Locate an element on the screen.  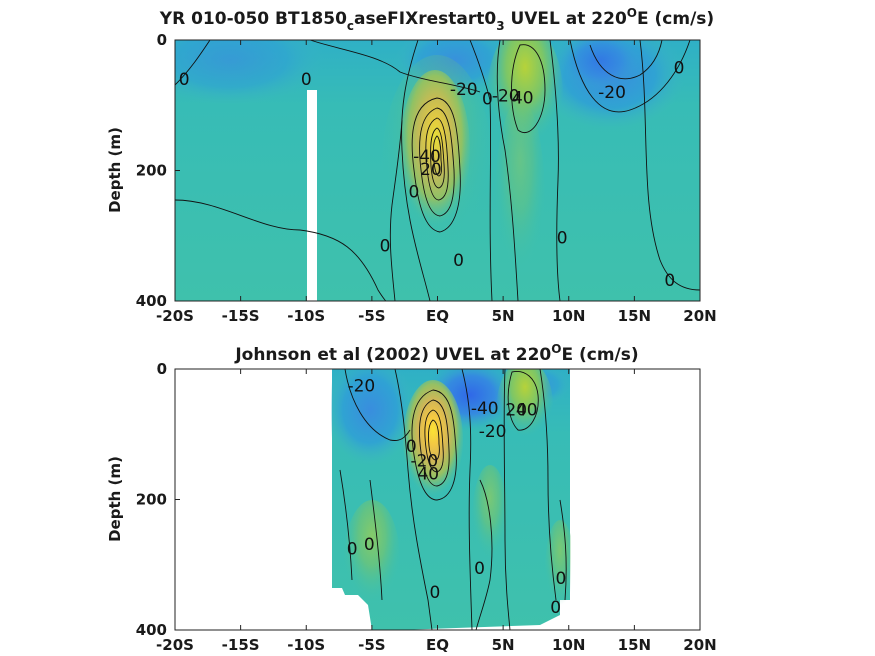
contour-north-far is located at coordinates (669, 165).